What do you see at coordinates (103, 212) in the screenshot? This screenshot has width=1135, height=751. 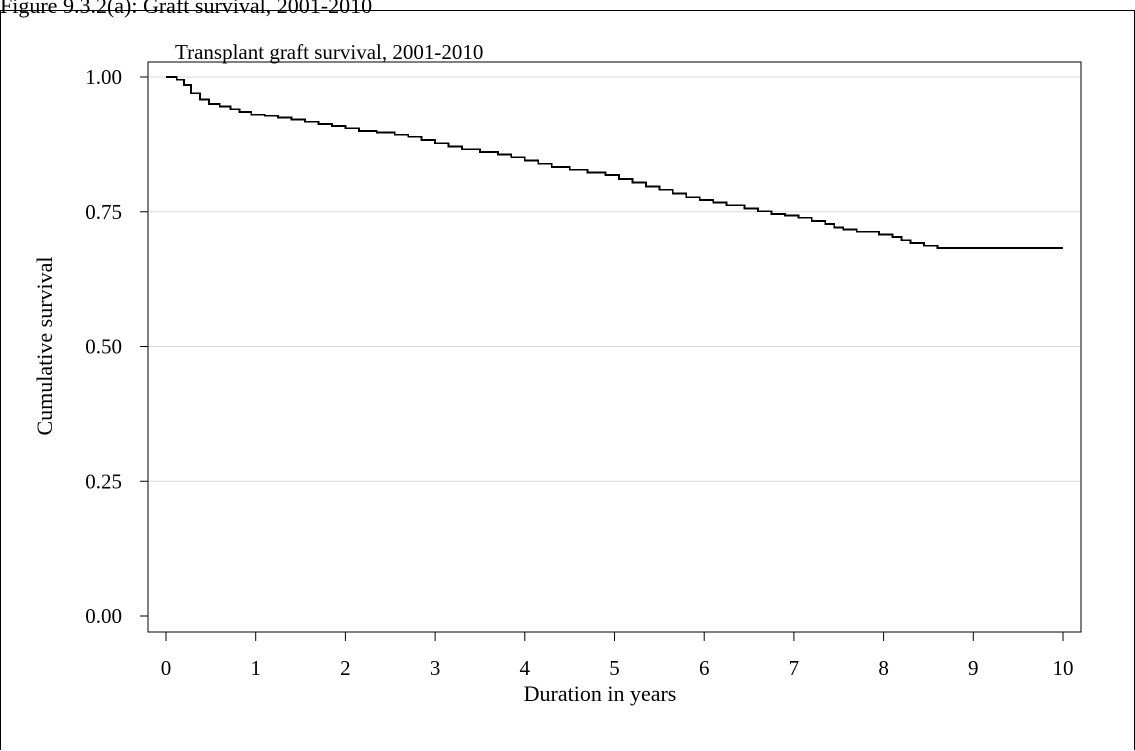 I see `y-tick-label: 0.75` at bounding box center [103, 212].